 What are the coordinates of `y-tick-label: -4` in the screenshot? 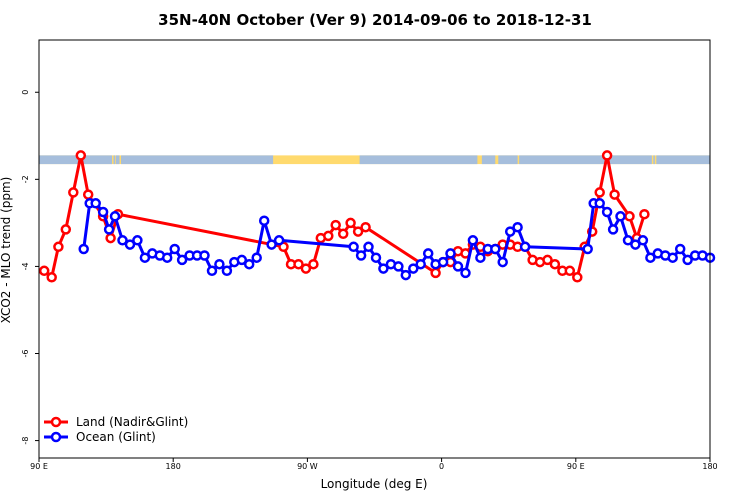 It's located at (25, 266).